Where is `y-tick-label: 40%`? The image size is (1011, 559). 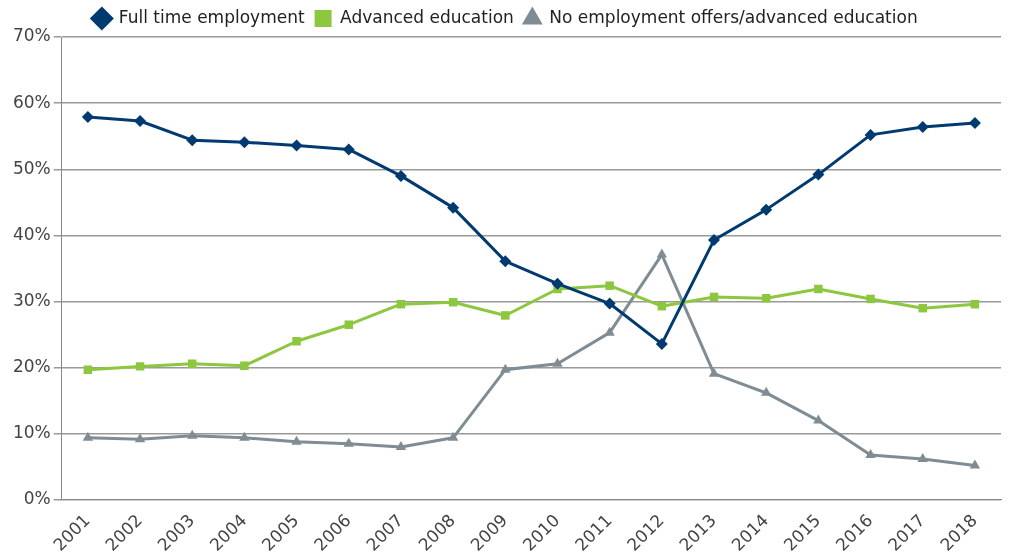 y-tick-label: 40% is located at coordinates (31, 233).